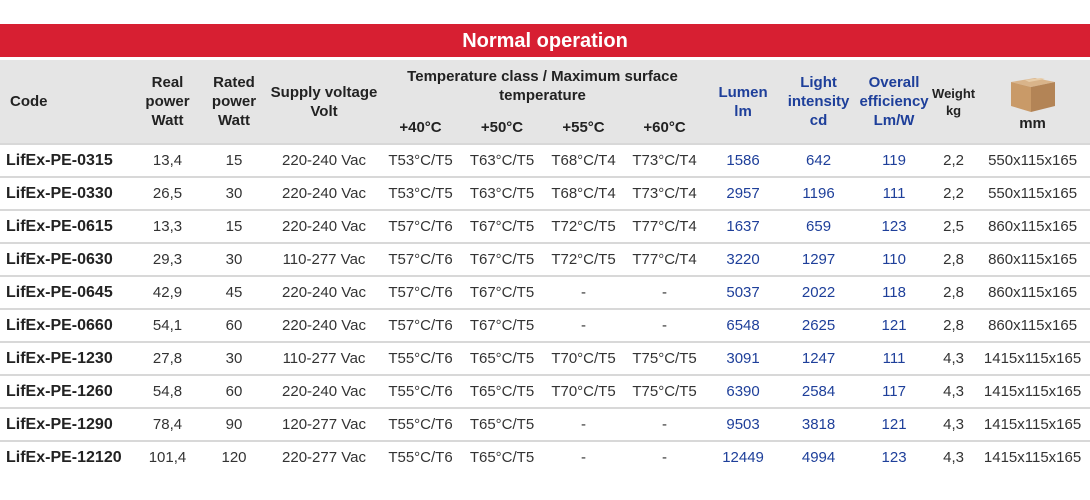 Image resolution: width=1090 pixels, height=500 pixels. What do you see at coordinates (665, 358) in the screenshot?
I see `cell: T75°C/T5` at bounding box center [665, 358].